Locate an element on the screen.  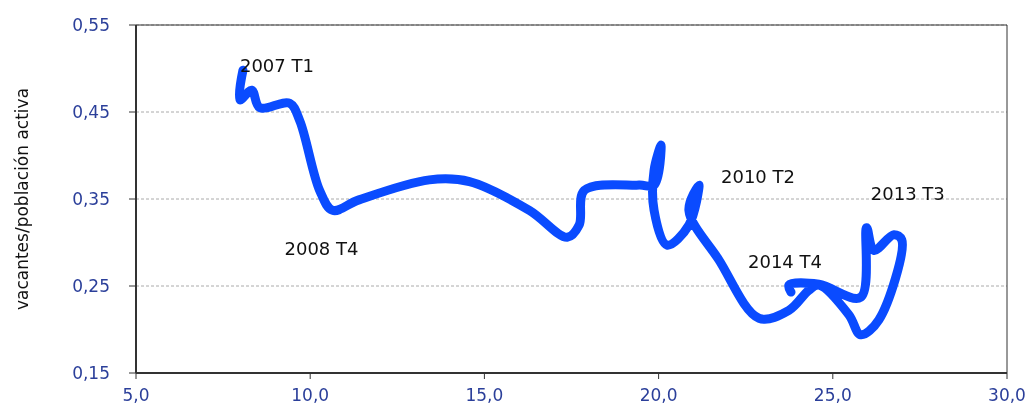
annotation: 2007 T1 is located at coordinates (276, 66).